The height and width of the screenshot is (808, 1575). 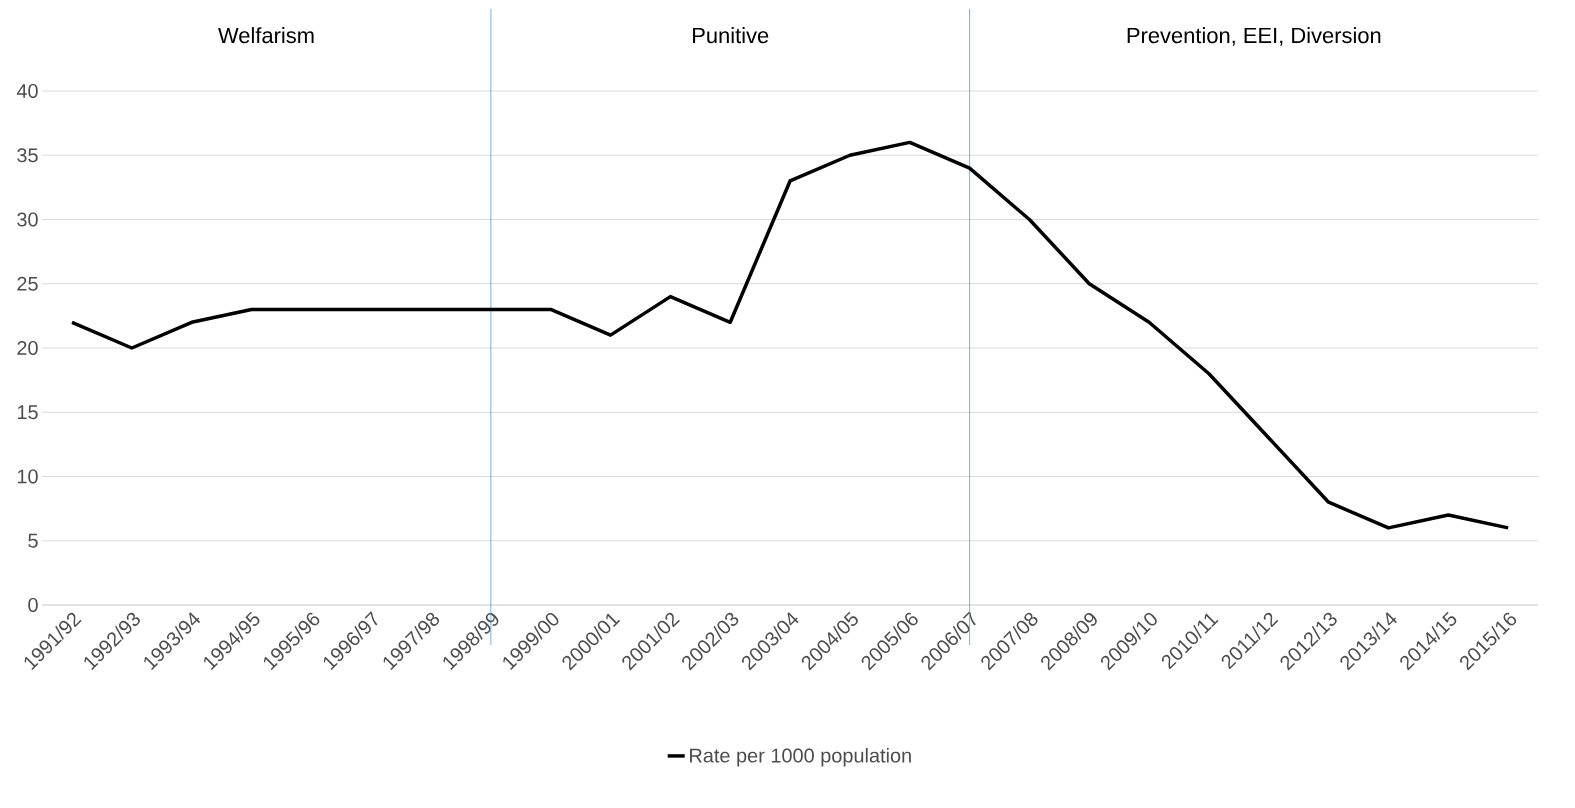 What do you see at coordinates (27, 348) in the screenshot?
I see `y-tick-label: 20` at bounding box center [27, 348].